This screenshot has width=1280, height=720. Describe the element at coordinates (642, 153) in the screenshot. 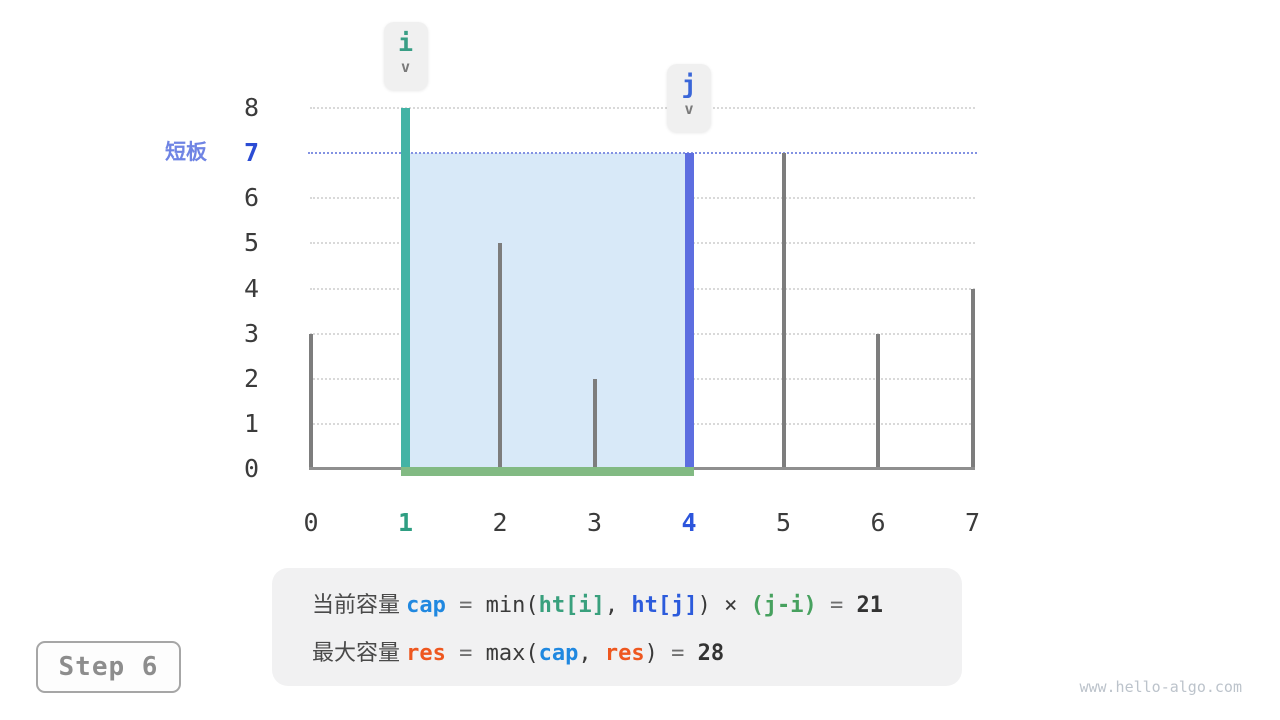

I see `short-board-gridline` at that location.